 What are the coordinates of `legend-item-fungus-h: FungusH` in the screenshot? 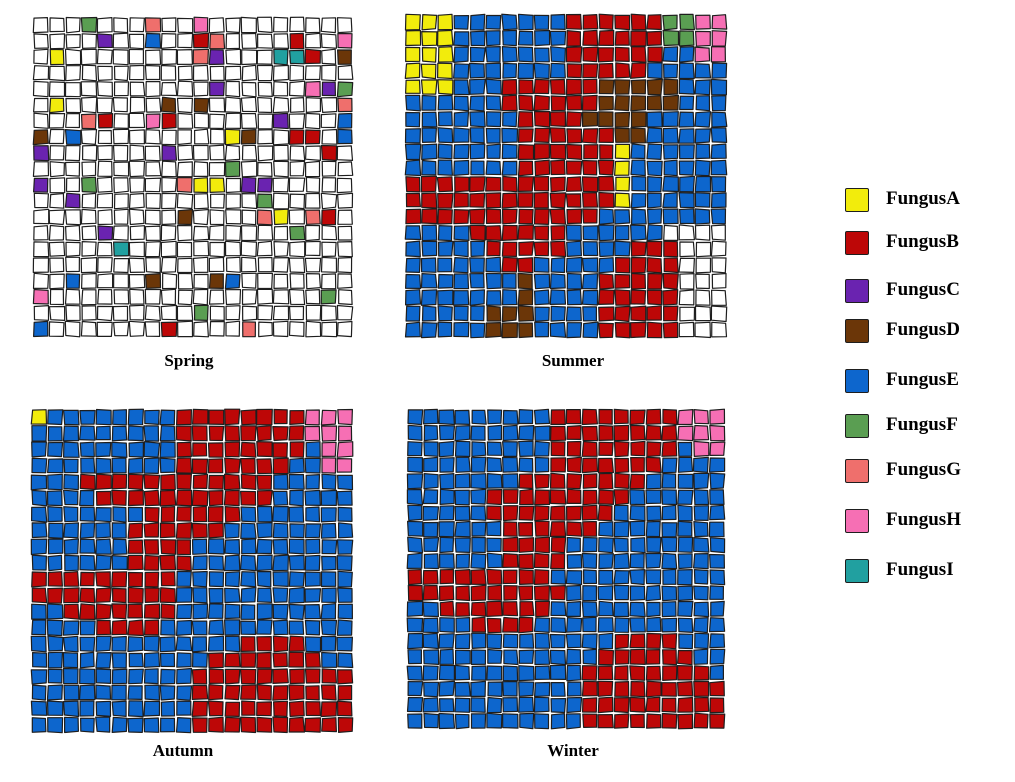 It's located at (918, 522).